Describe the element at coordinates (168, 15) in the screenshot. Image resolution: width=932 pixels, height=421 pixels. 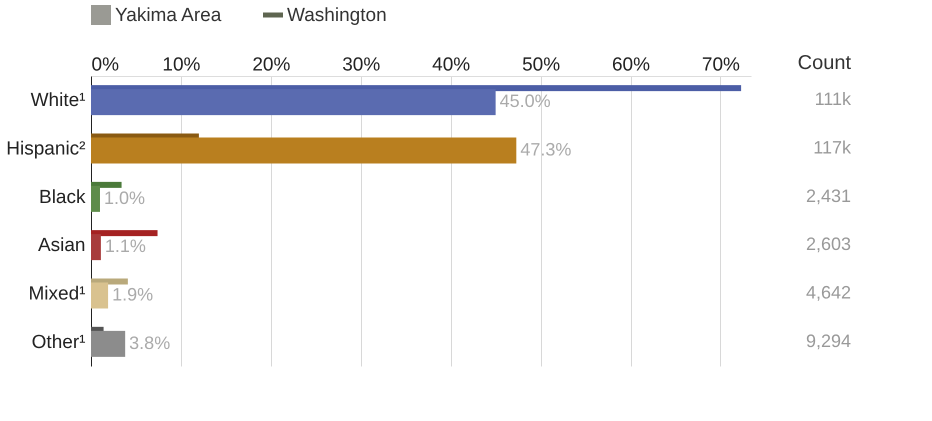
I see `legend-label: Yakima Area` at that location.